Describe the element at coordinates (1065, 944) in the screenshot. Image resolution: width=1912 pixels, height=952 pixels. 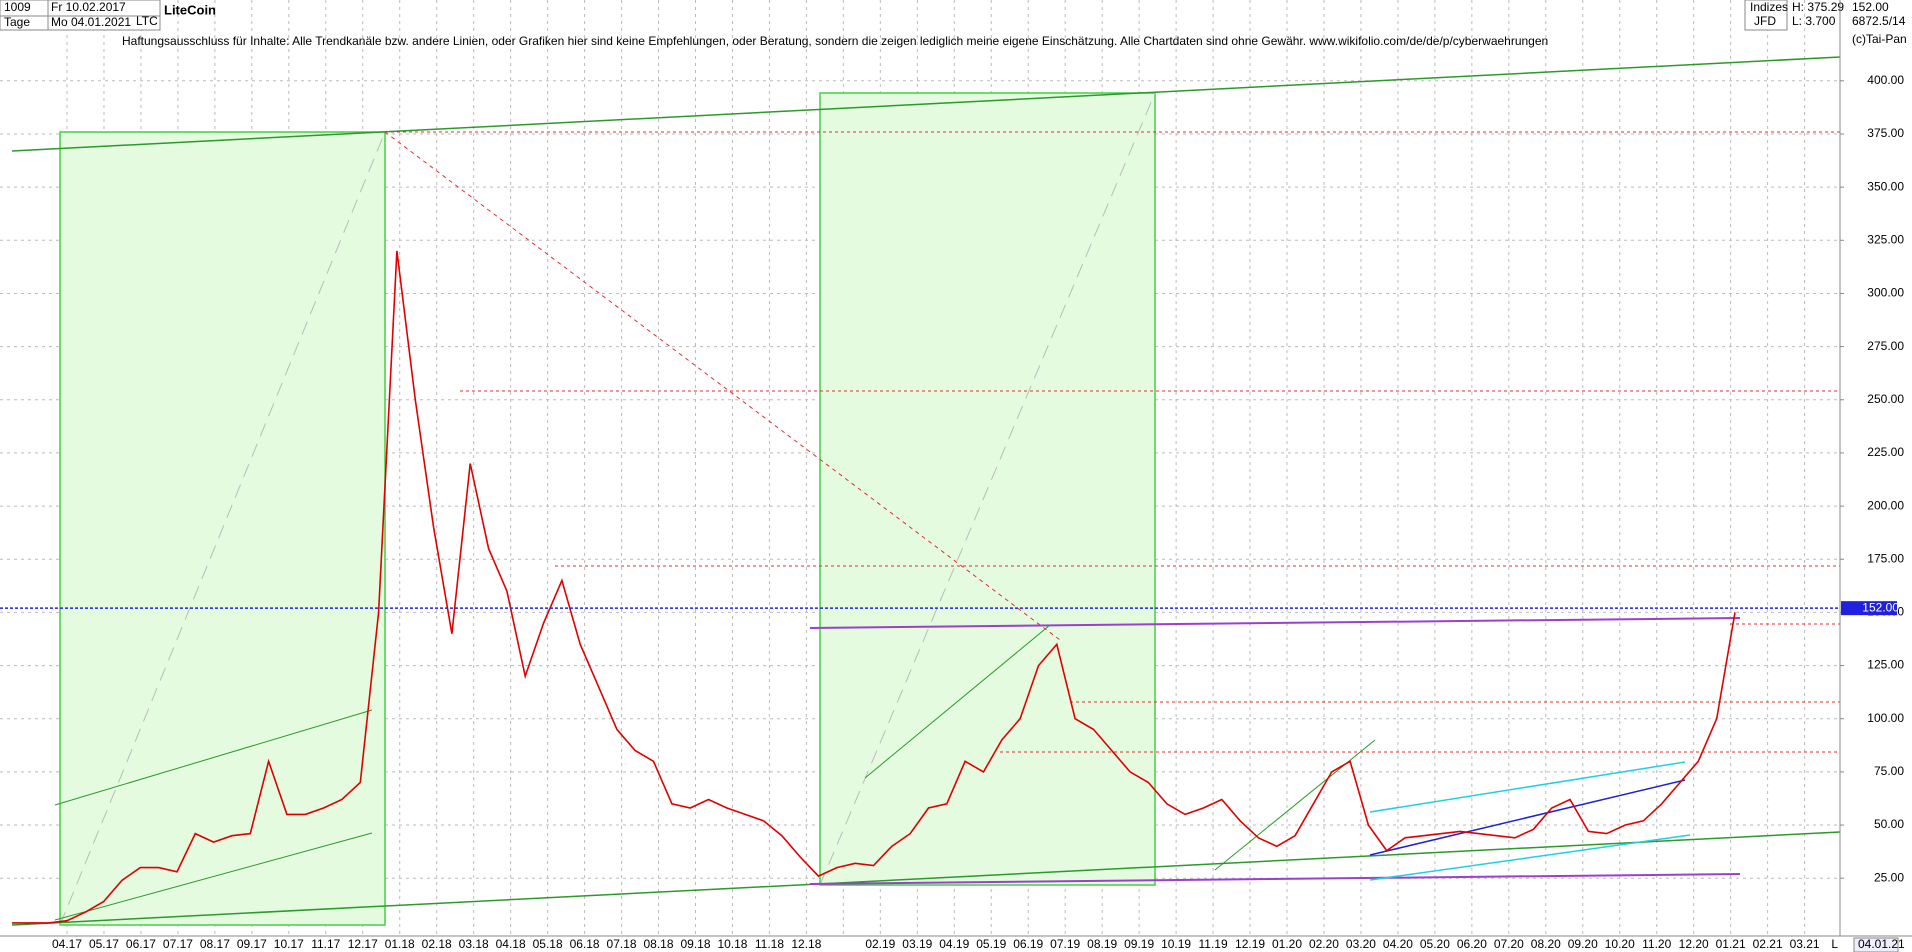
I see `x-tick-label: 07.19` at that location.